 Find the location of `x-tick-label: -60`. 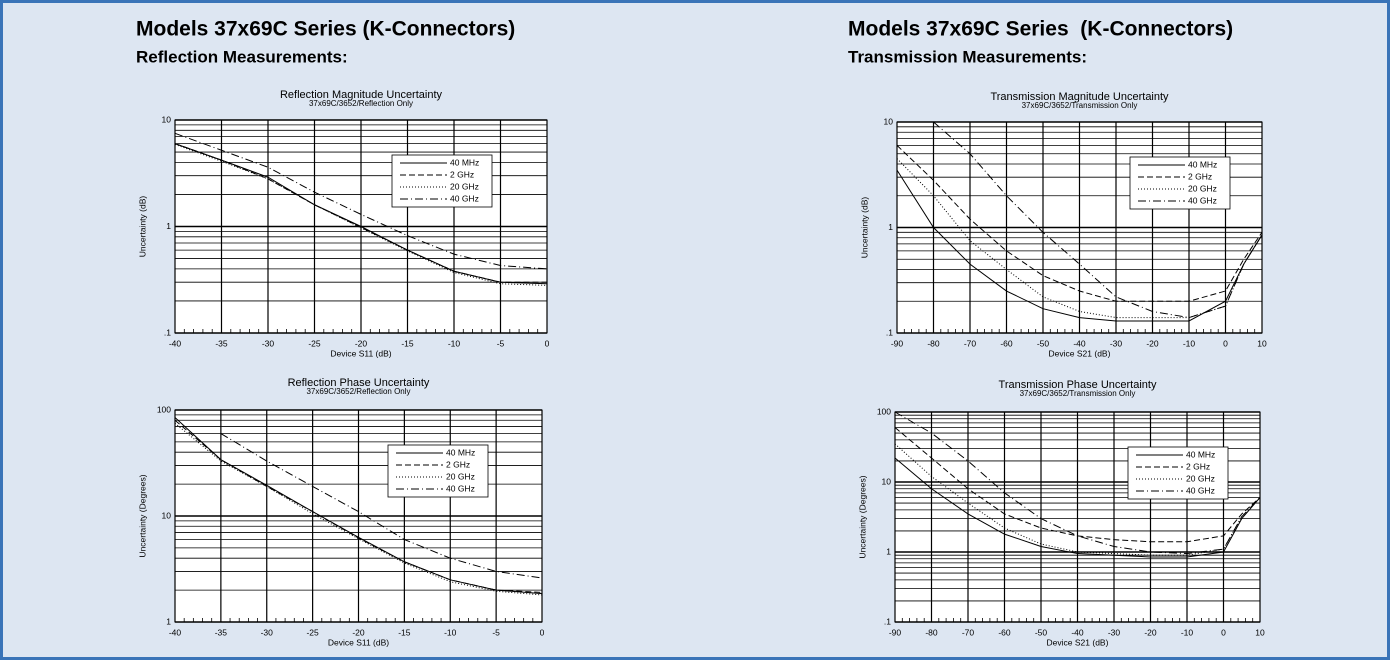

x-tick-label: -60 is located at coordinates (1006, 343).